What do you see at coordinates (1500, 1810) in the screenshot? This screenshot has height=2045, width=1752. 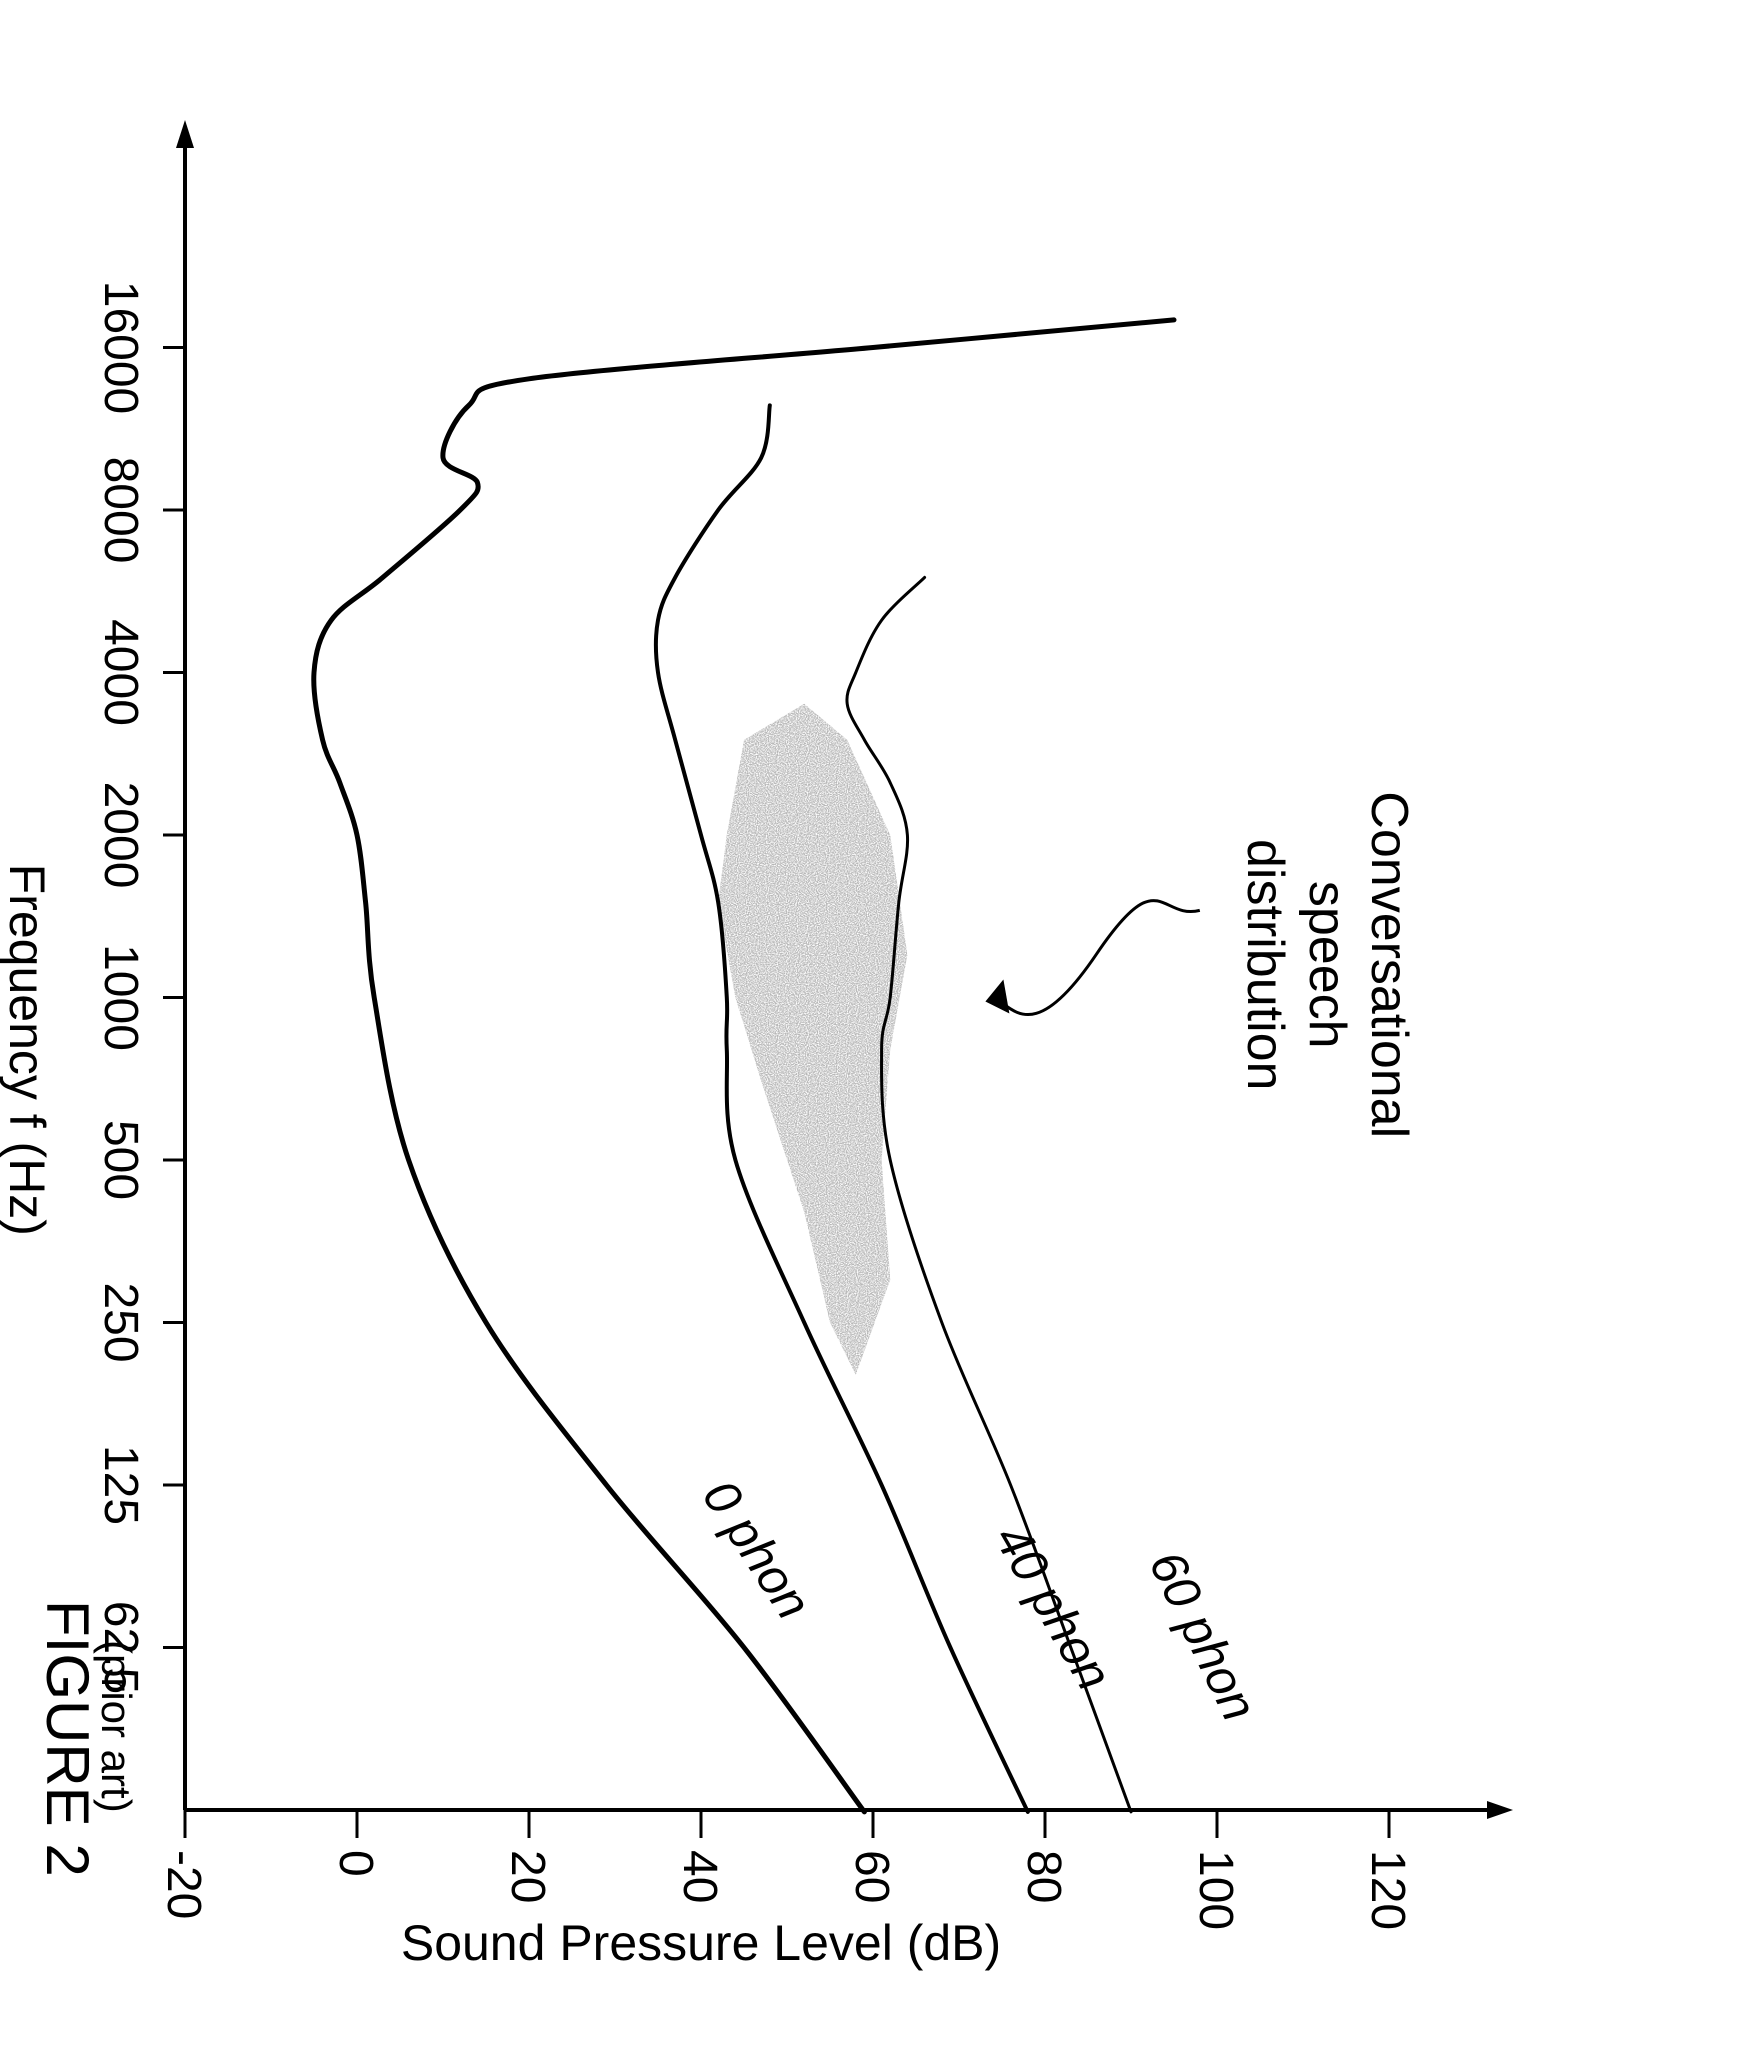 I see `y-axis-arrow` at bounding box center [1500, 1810].